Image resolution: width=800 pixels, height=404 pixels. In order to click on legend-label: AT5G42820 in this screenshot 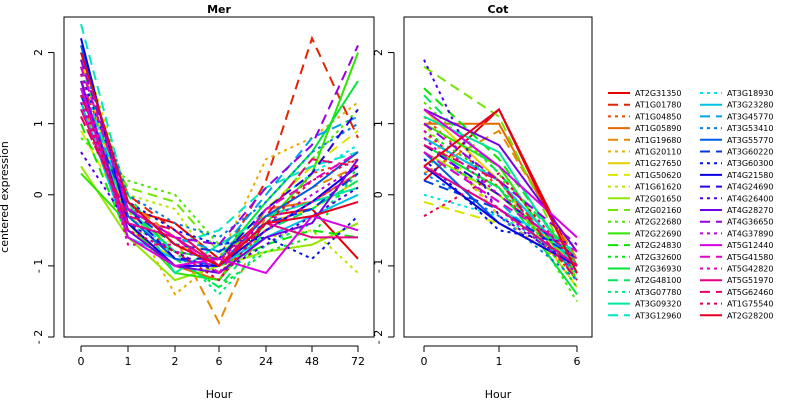, I will do `click(750, 269)`.